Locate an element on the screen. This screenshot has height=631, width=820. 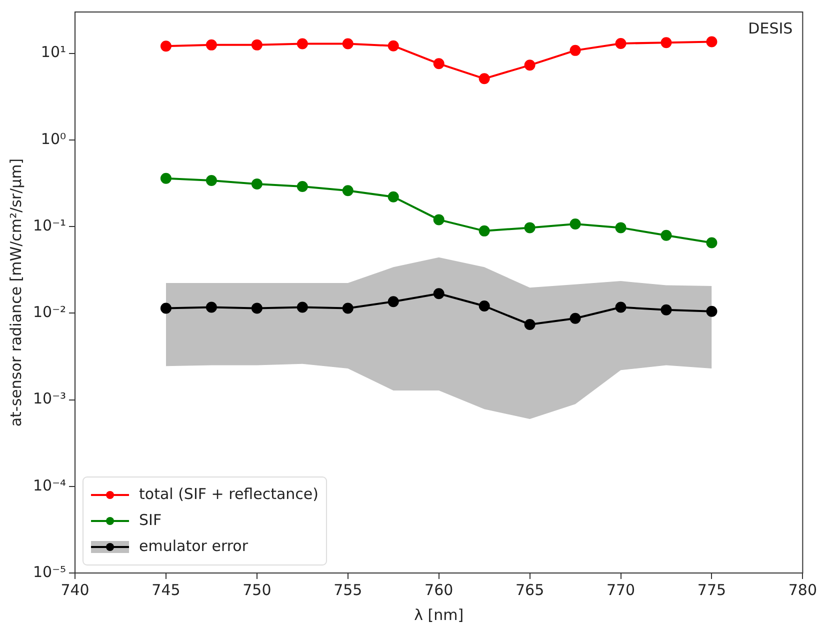
x-tick-label: 740 is located at coordinates (75, 589).